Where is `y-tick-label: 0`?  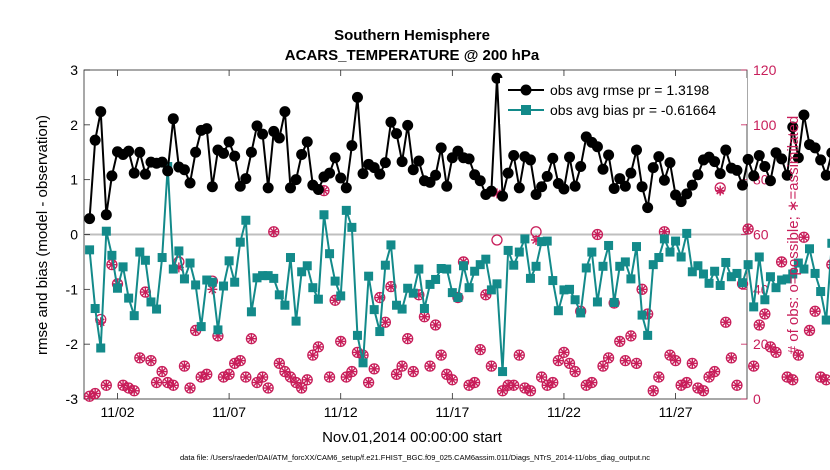 y-tick-label: 0 is located at coordinates (74, 235).